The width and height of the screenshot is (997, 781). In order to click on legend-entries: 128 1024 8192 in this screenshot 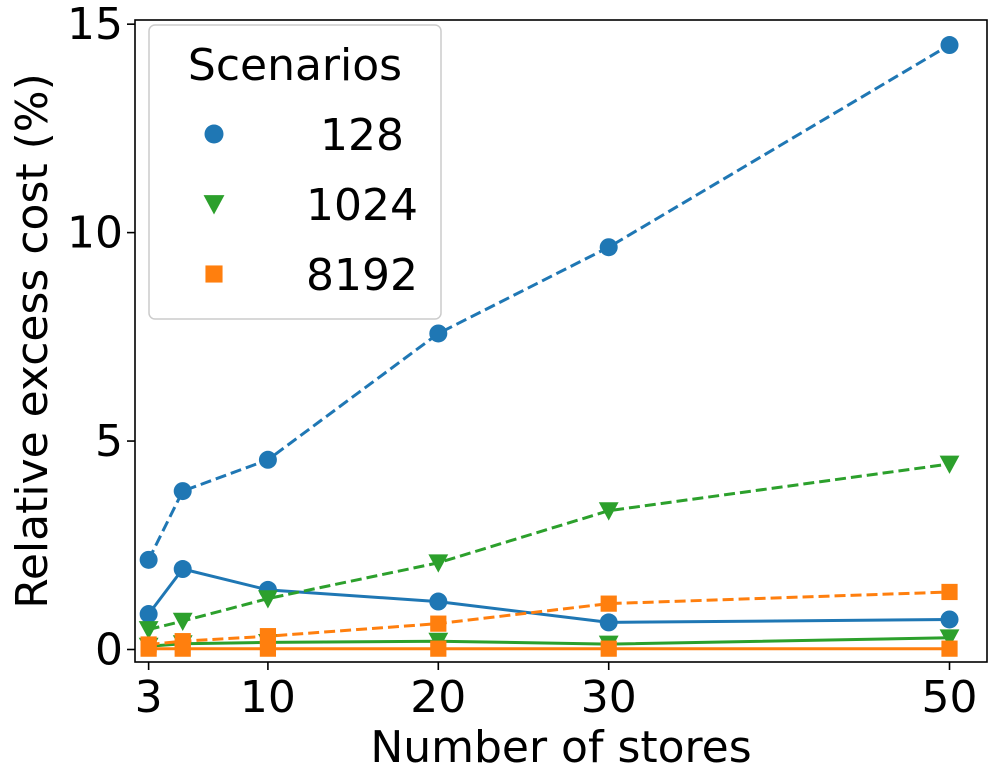, I will do `click(310, 205)`.